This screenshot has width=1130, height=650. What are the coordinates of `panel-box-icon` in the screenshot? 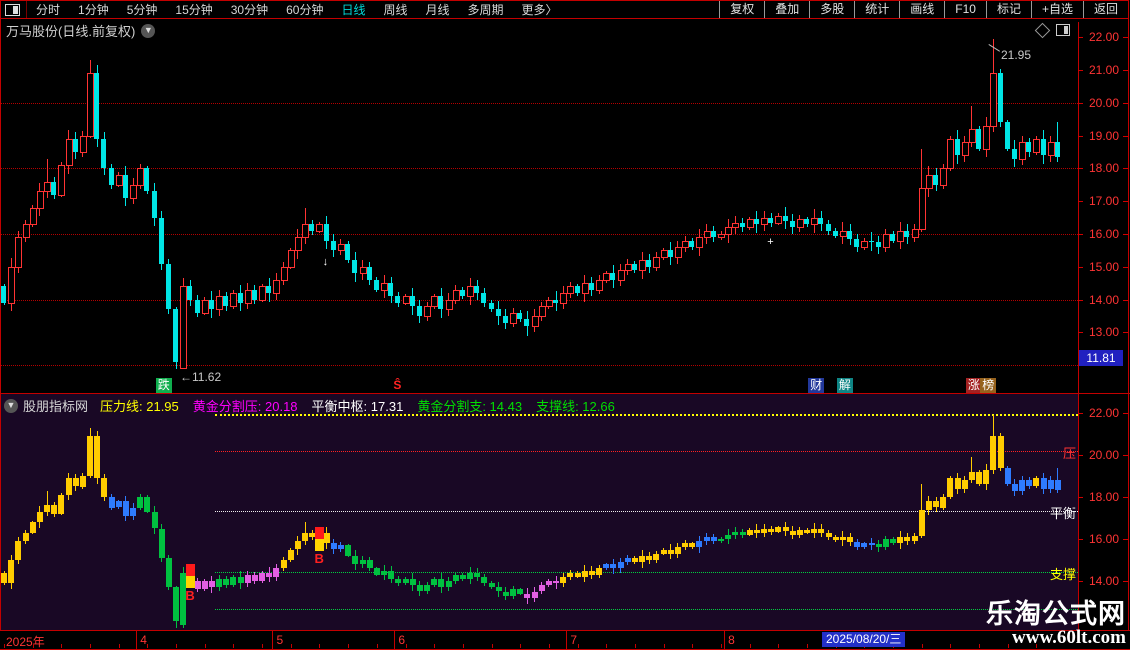 It's located at (1063, 30).